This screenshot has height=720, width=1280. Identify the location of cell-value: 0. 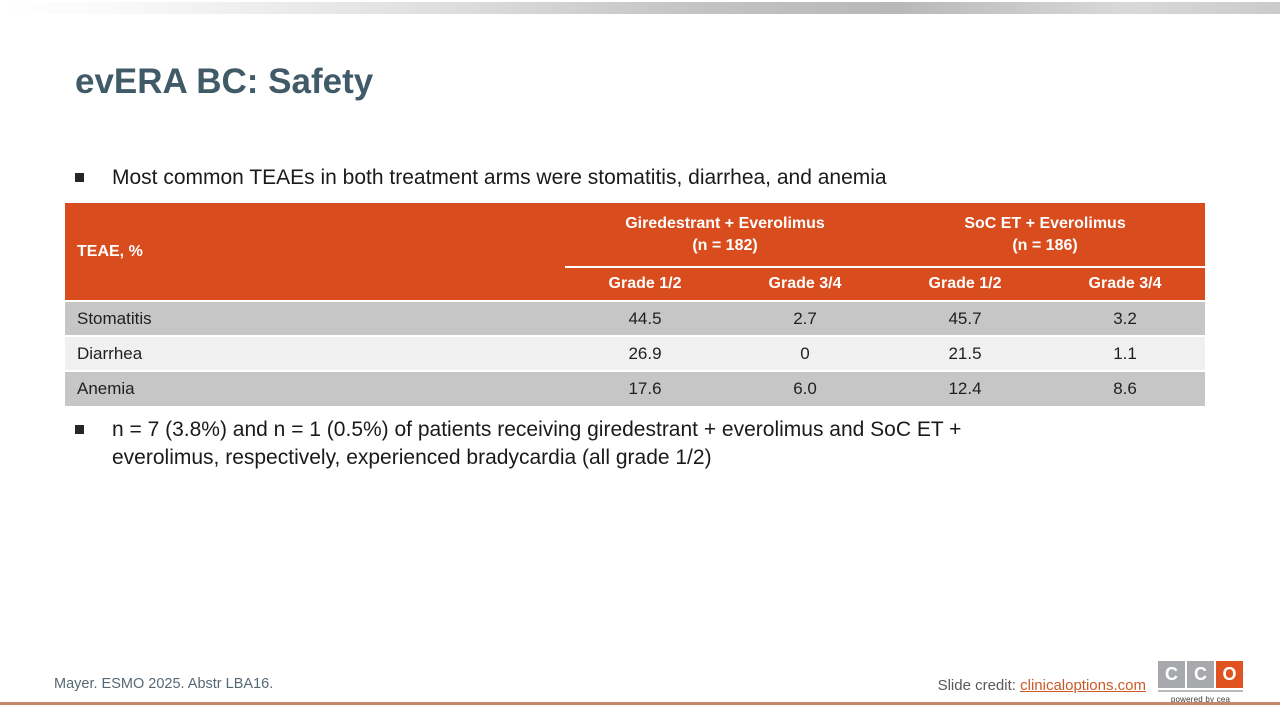
(805, 353).